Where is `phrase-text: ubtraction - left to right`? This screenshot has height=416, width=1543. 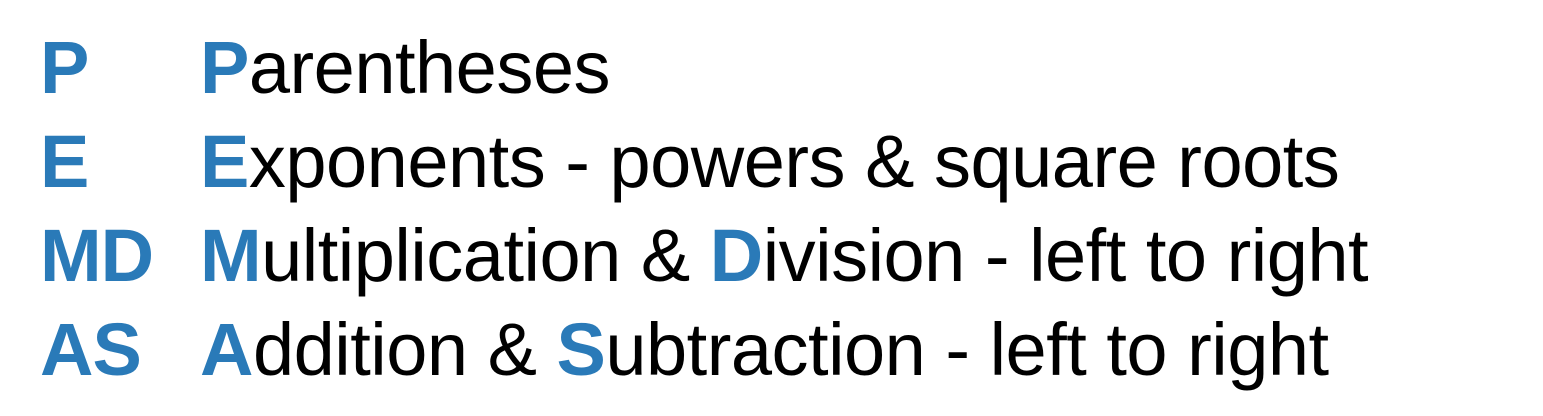
phrase-text: ubtraction - left to right is located at coordinates (967, 349).